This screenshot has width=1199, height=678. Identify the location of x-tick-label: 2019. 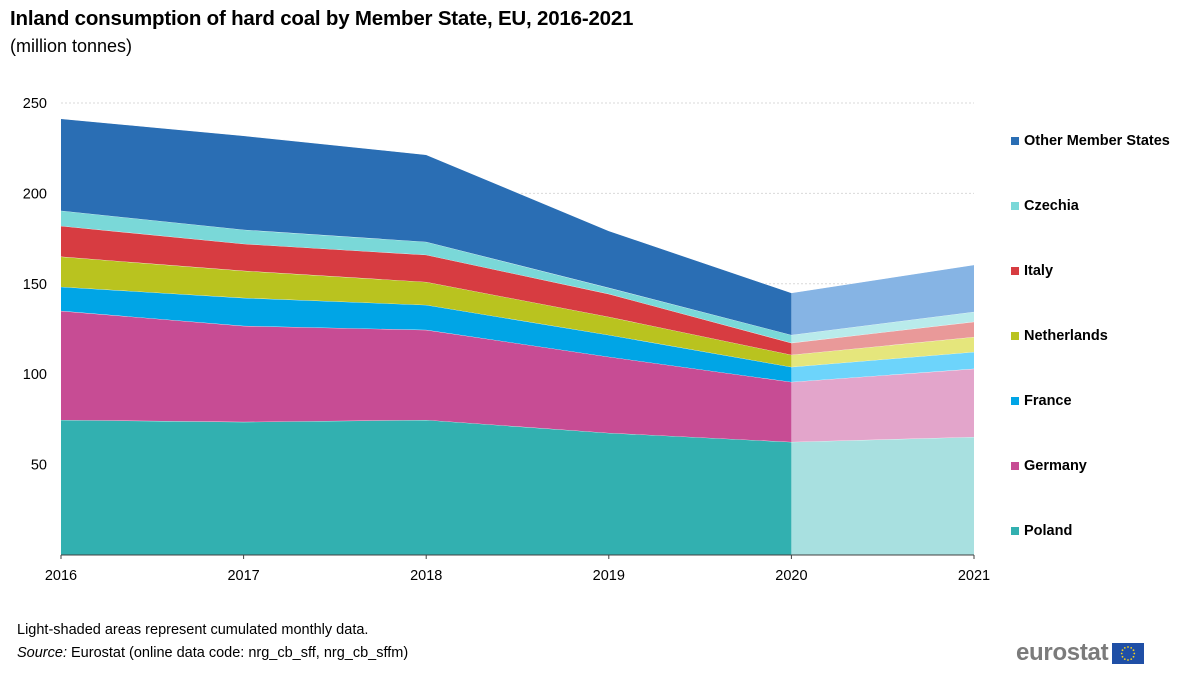
(609, 576).